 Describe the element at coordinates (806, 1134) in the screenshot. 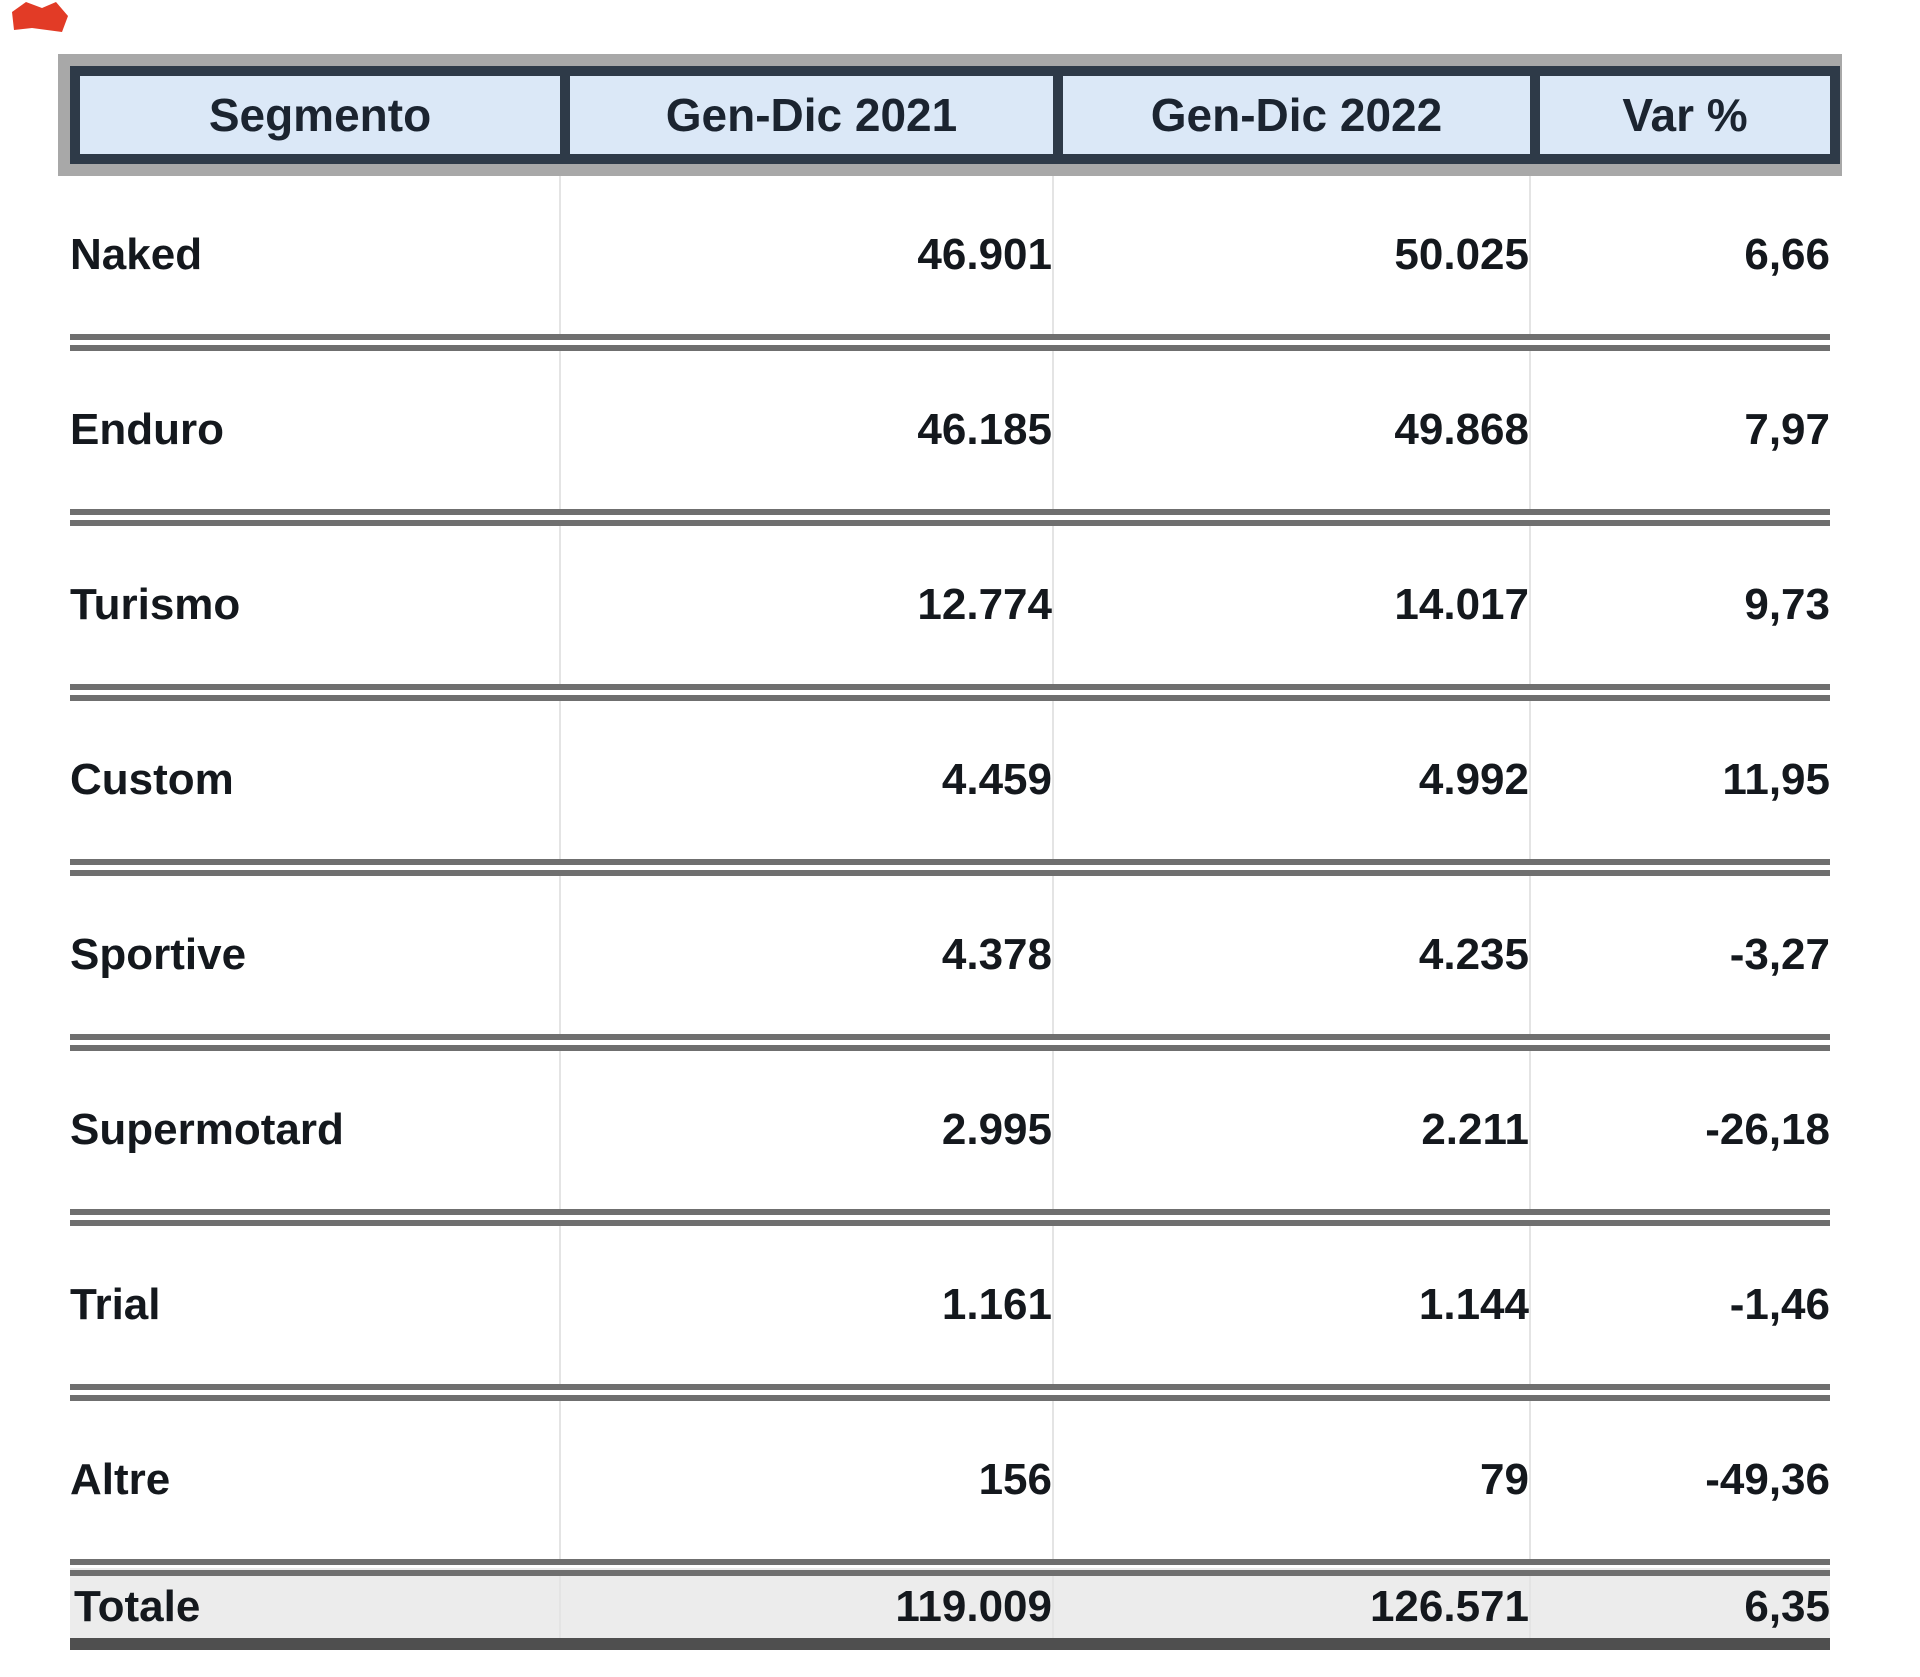

I see `value-2021-cell: 2.995` at that location.